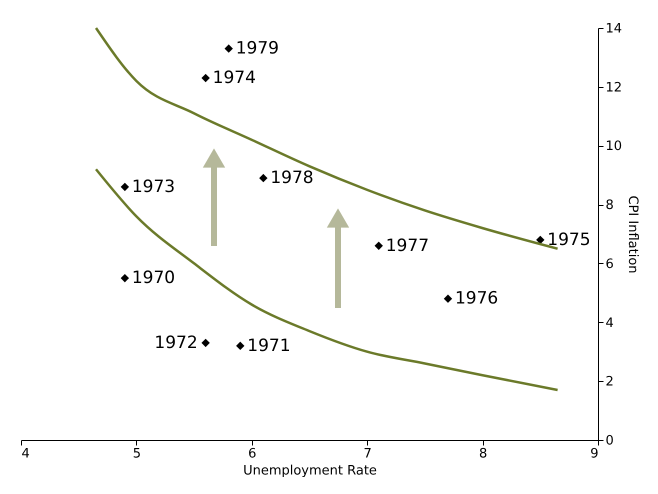 This screenshot has height=494, width=658. I want to click on y-tick-label: 12, so click(614, 88).